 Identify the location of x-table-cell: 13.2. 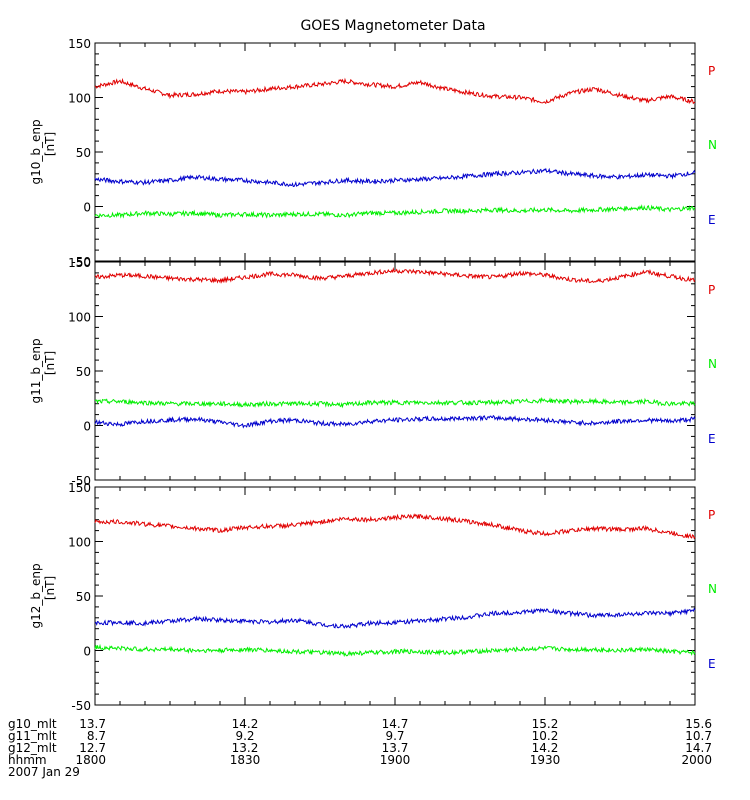
(245, 748).